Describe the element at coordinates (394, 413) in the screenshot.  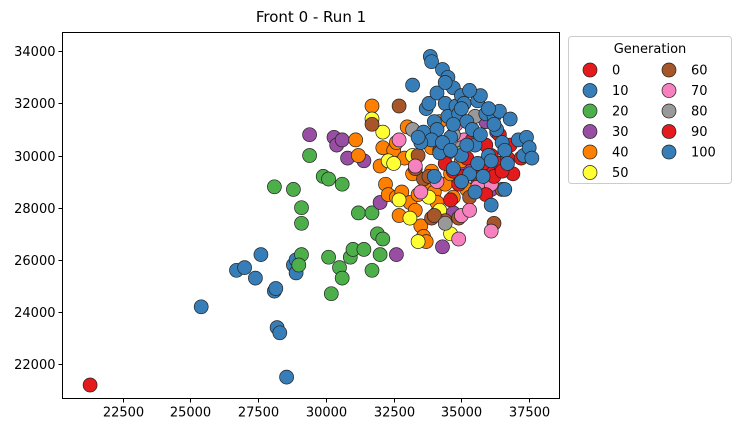
I see `x-tick-label: 32500` at that location.